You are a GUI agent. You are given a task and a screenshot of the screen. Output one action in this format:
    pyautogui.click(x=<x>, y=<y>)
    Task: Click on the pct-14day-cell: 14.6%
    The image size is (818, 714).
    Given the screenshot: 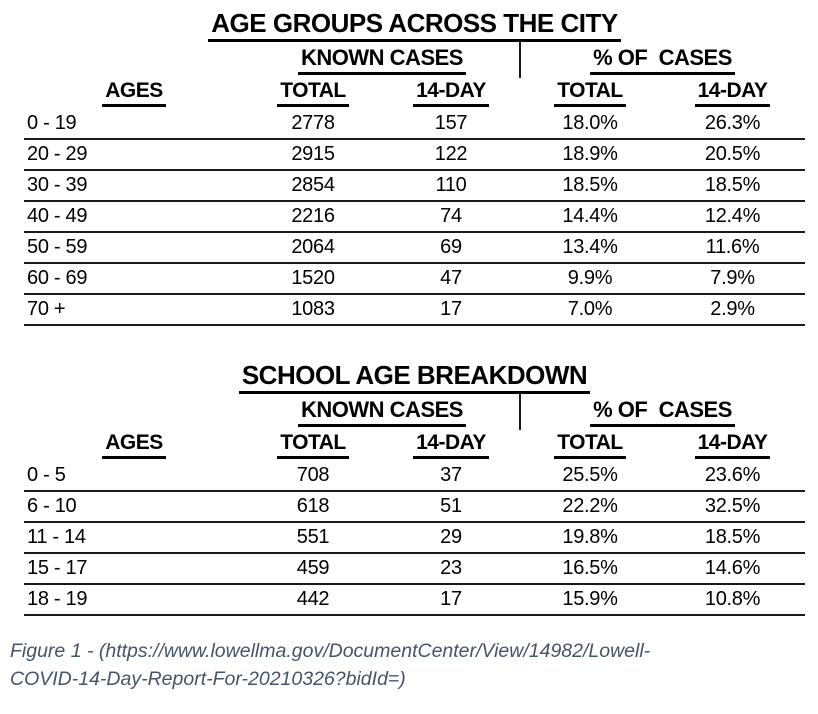 What is the action you would take?
    pyautogui.click(x=732, y=568)
    